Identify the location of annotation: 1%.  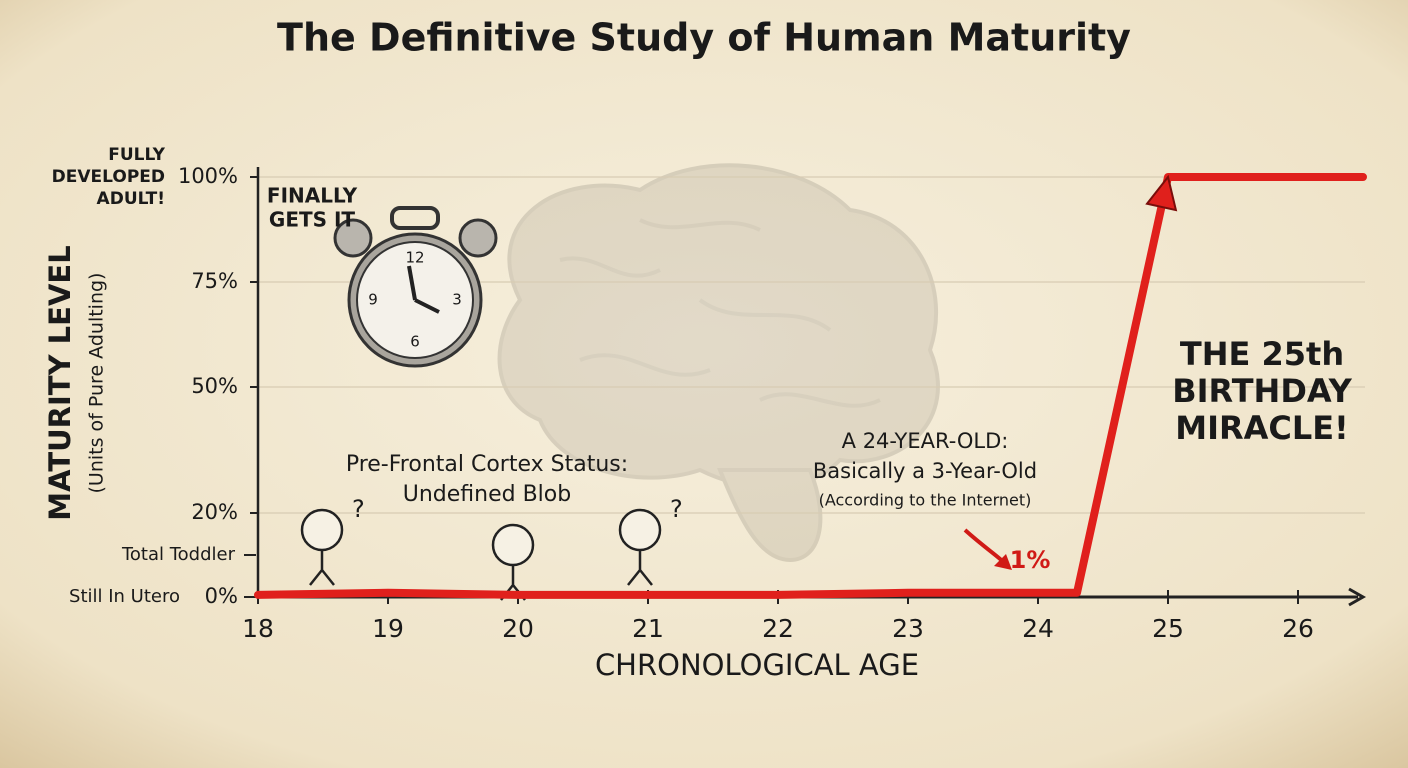
(1030, 560).